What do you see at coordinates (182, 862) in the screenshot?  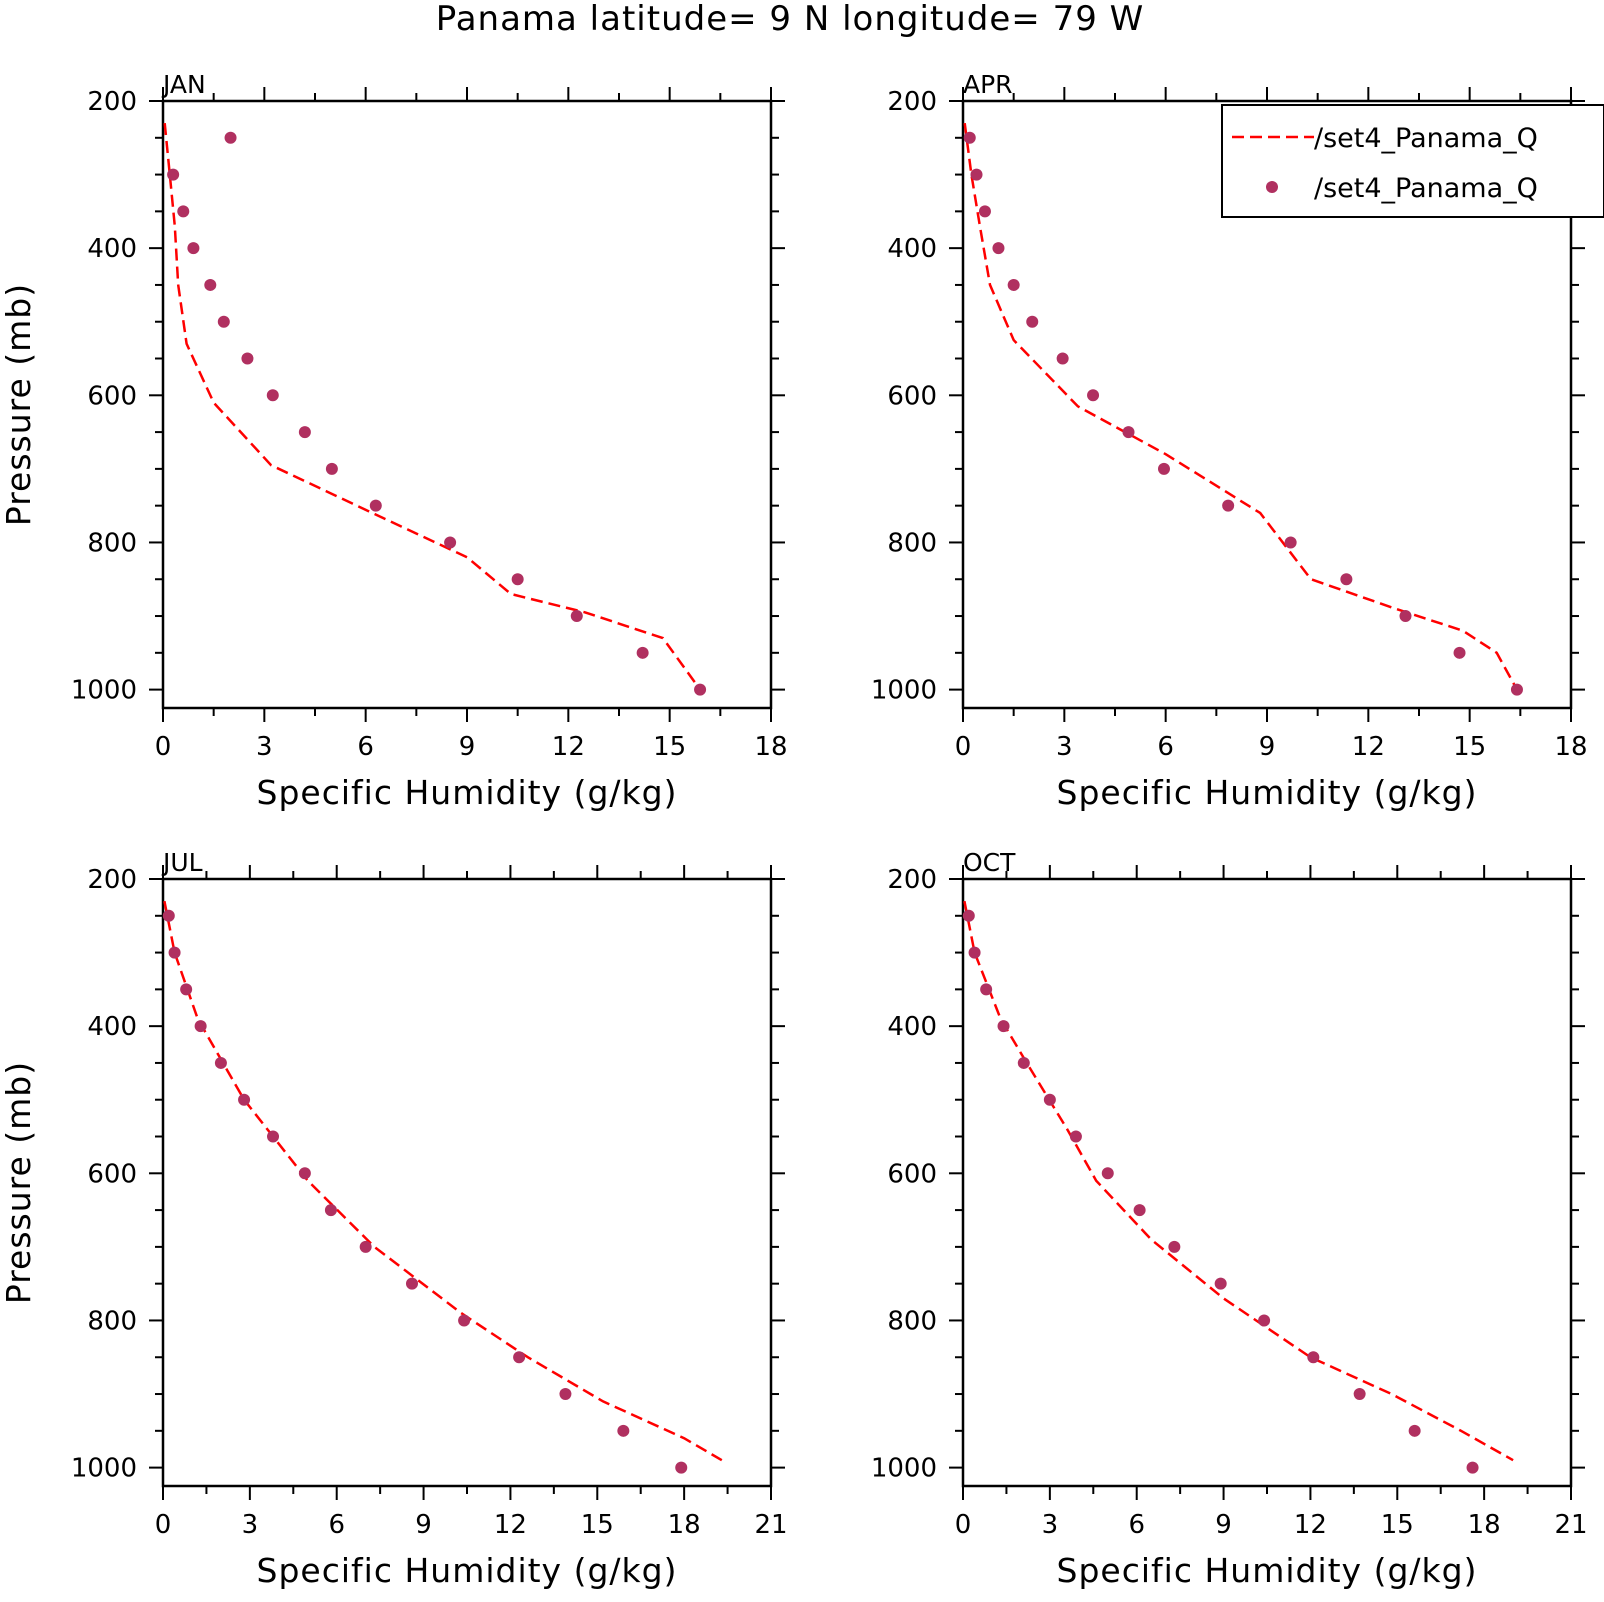 I see `panel-label: JUL` at bounding box center [182, 862].